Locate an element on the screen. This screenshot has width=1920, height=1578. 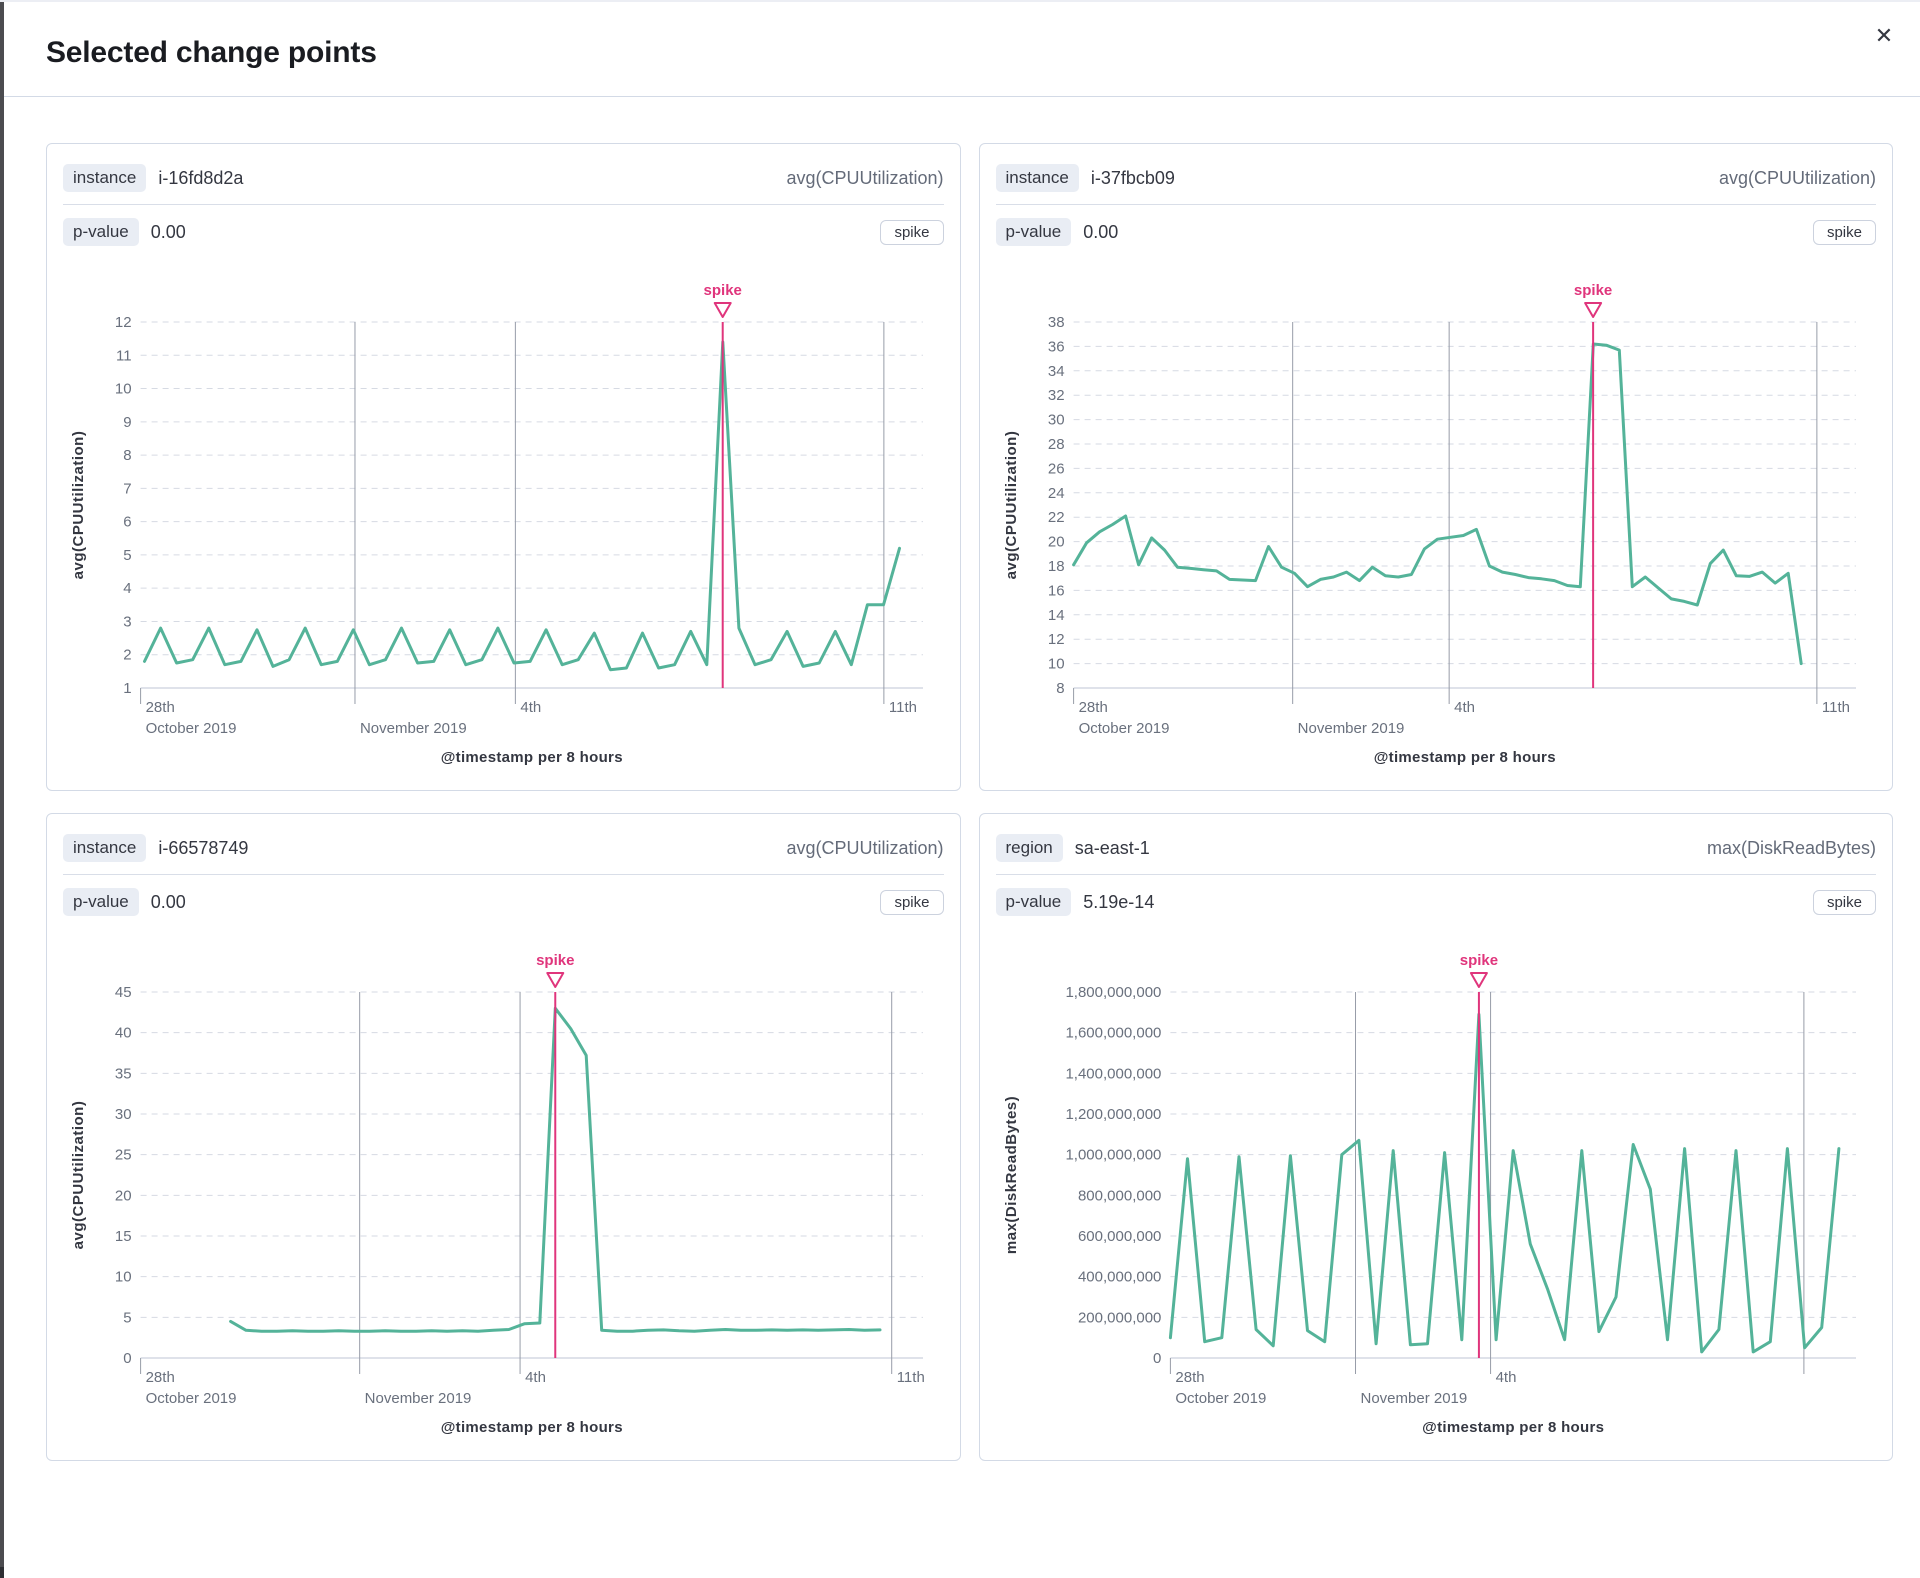
svg-text: 1,400,000,000 is located at coordinates (1113, 1073).